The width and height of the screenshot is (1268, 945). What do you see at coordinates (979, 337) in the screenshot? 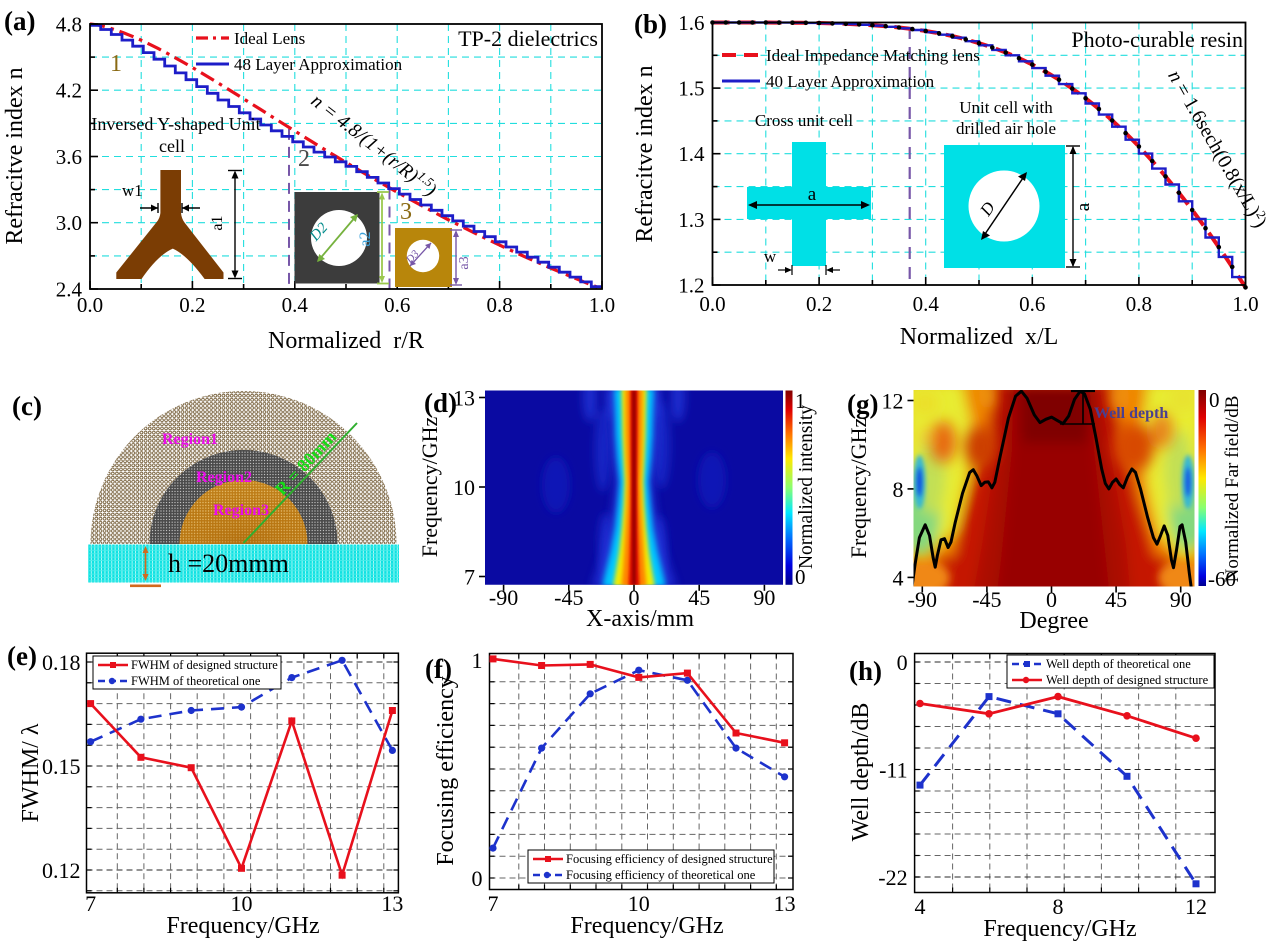
I see `svg-text: Normalized x/L` at bounding box center [979, 337].